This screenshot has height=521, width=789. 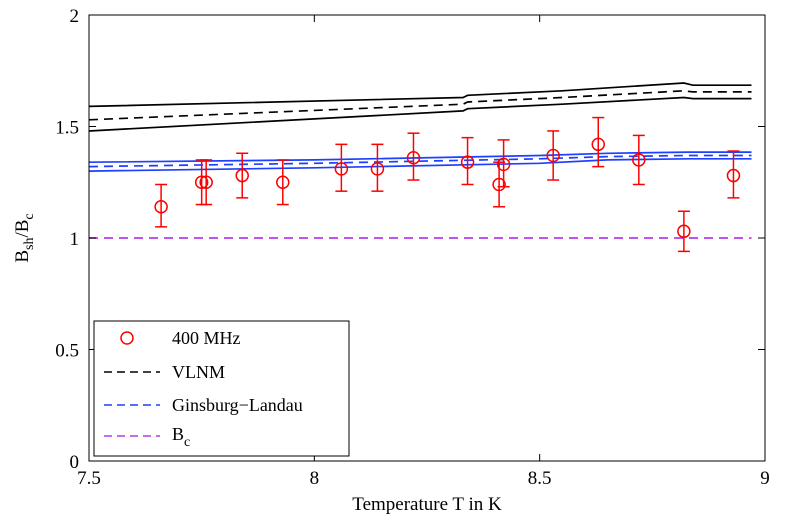 What do you see at coordinates (765, 478) in the screenshot?
I see `x-tick-label-3: 9` at bounding box center [765, 478].